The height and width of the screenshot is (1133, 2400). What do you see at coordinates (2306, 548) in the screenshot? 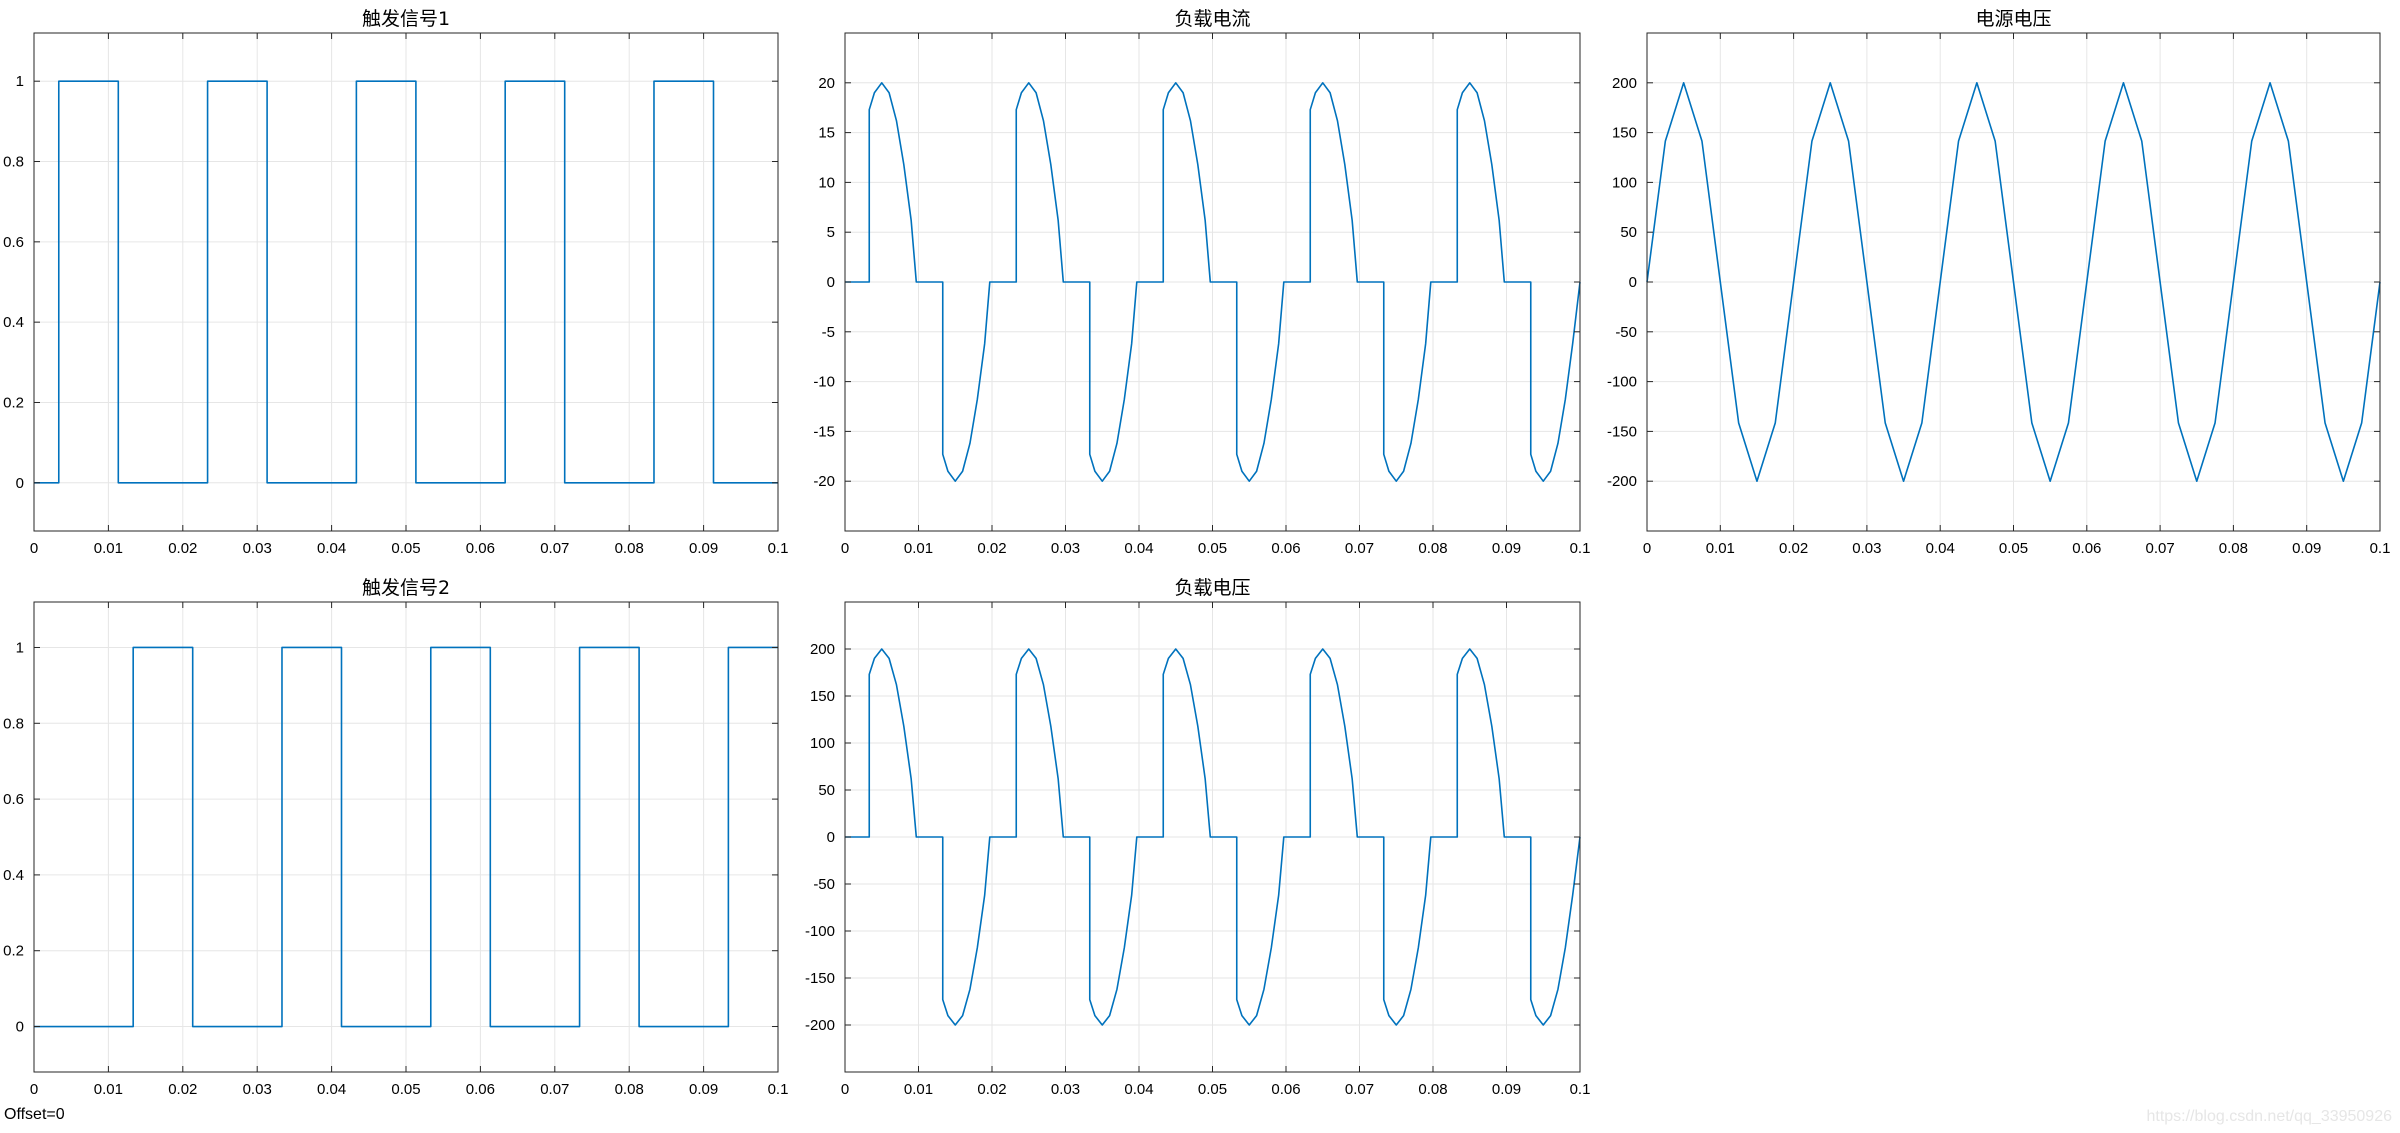
I see `source-voltage-xtick-label-9: 0.09` at bounding box center [2306, 548].